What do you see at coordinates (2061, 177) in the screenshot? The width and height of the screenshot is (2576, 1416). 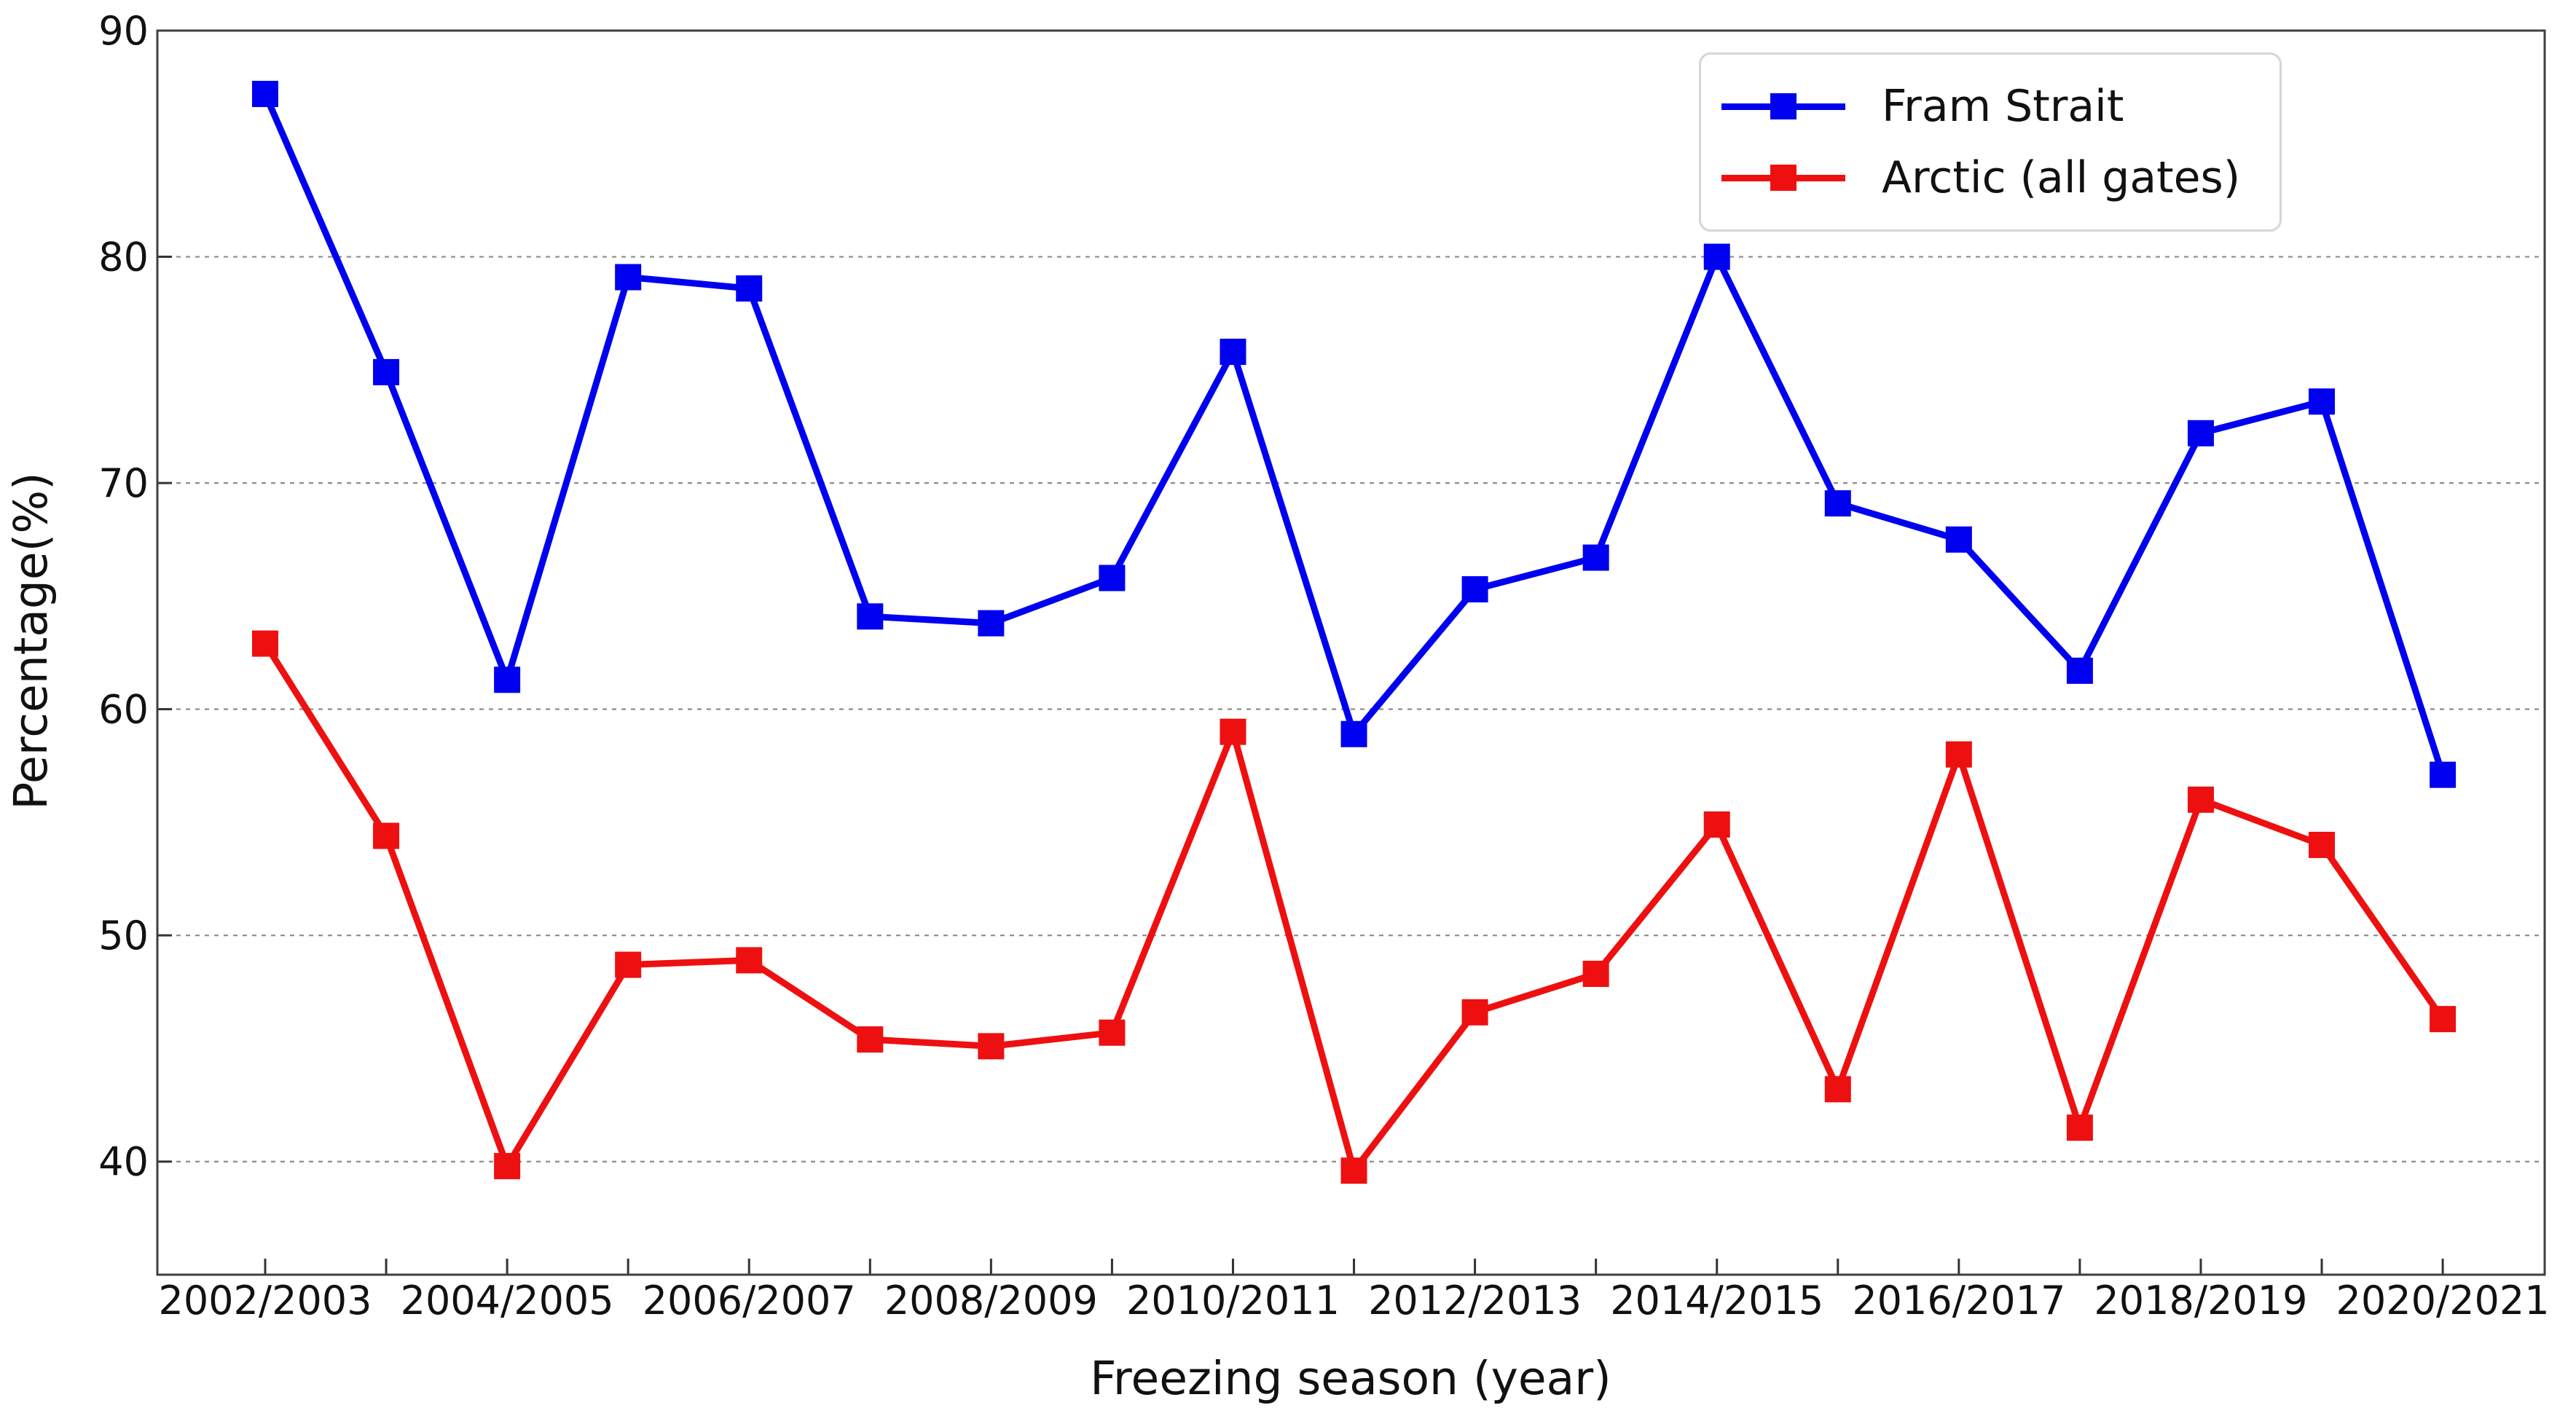 I see `legend-label: Arctic (all gates)` at bounding box center [2061, 177].